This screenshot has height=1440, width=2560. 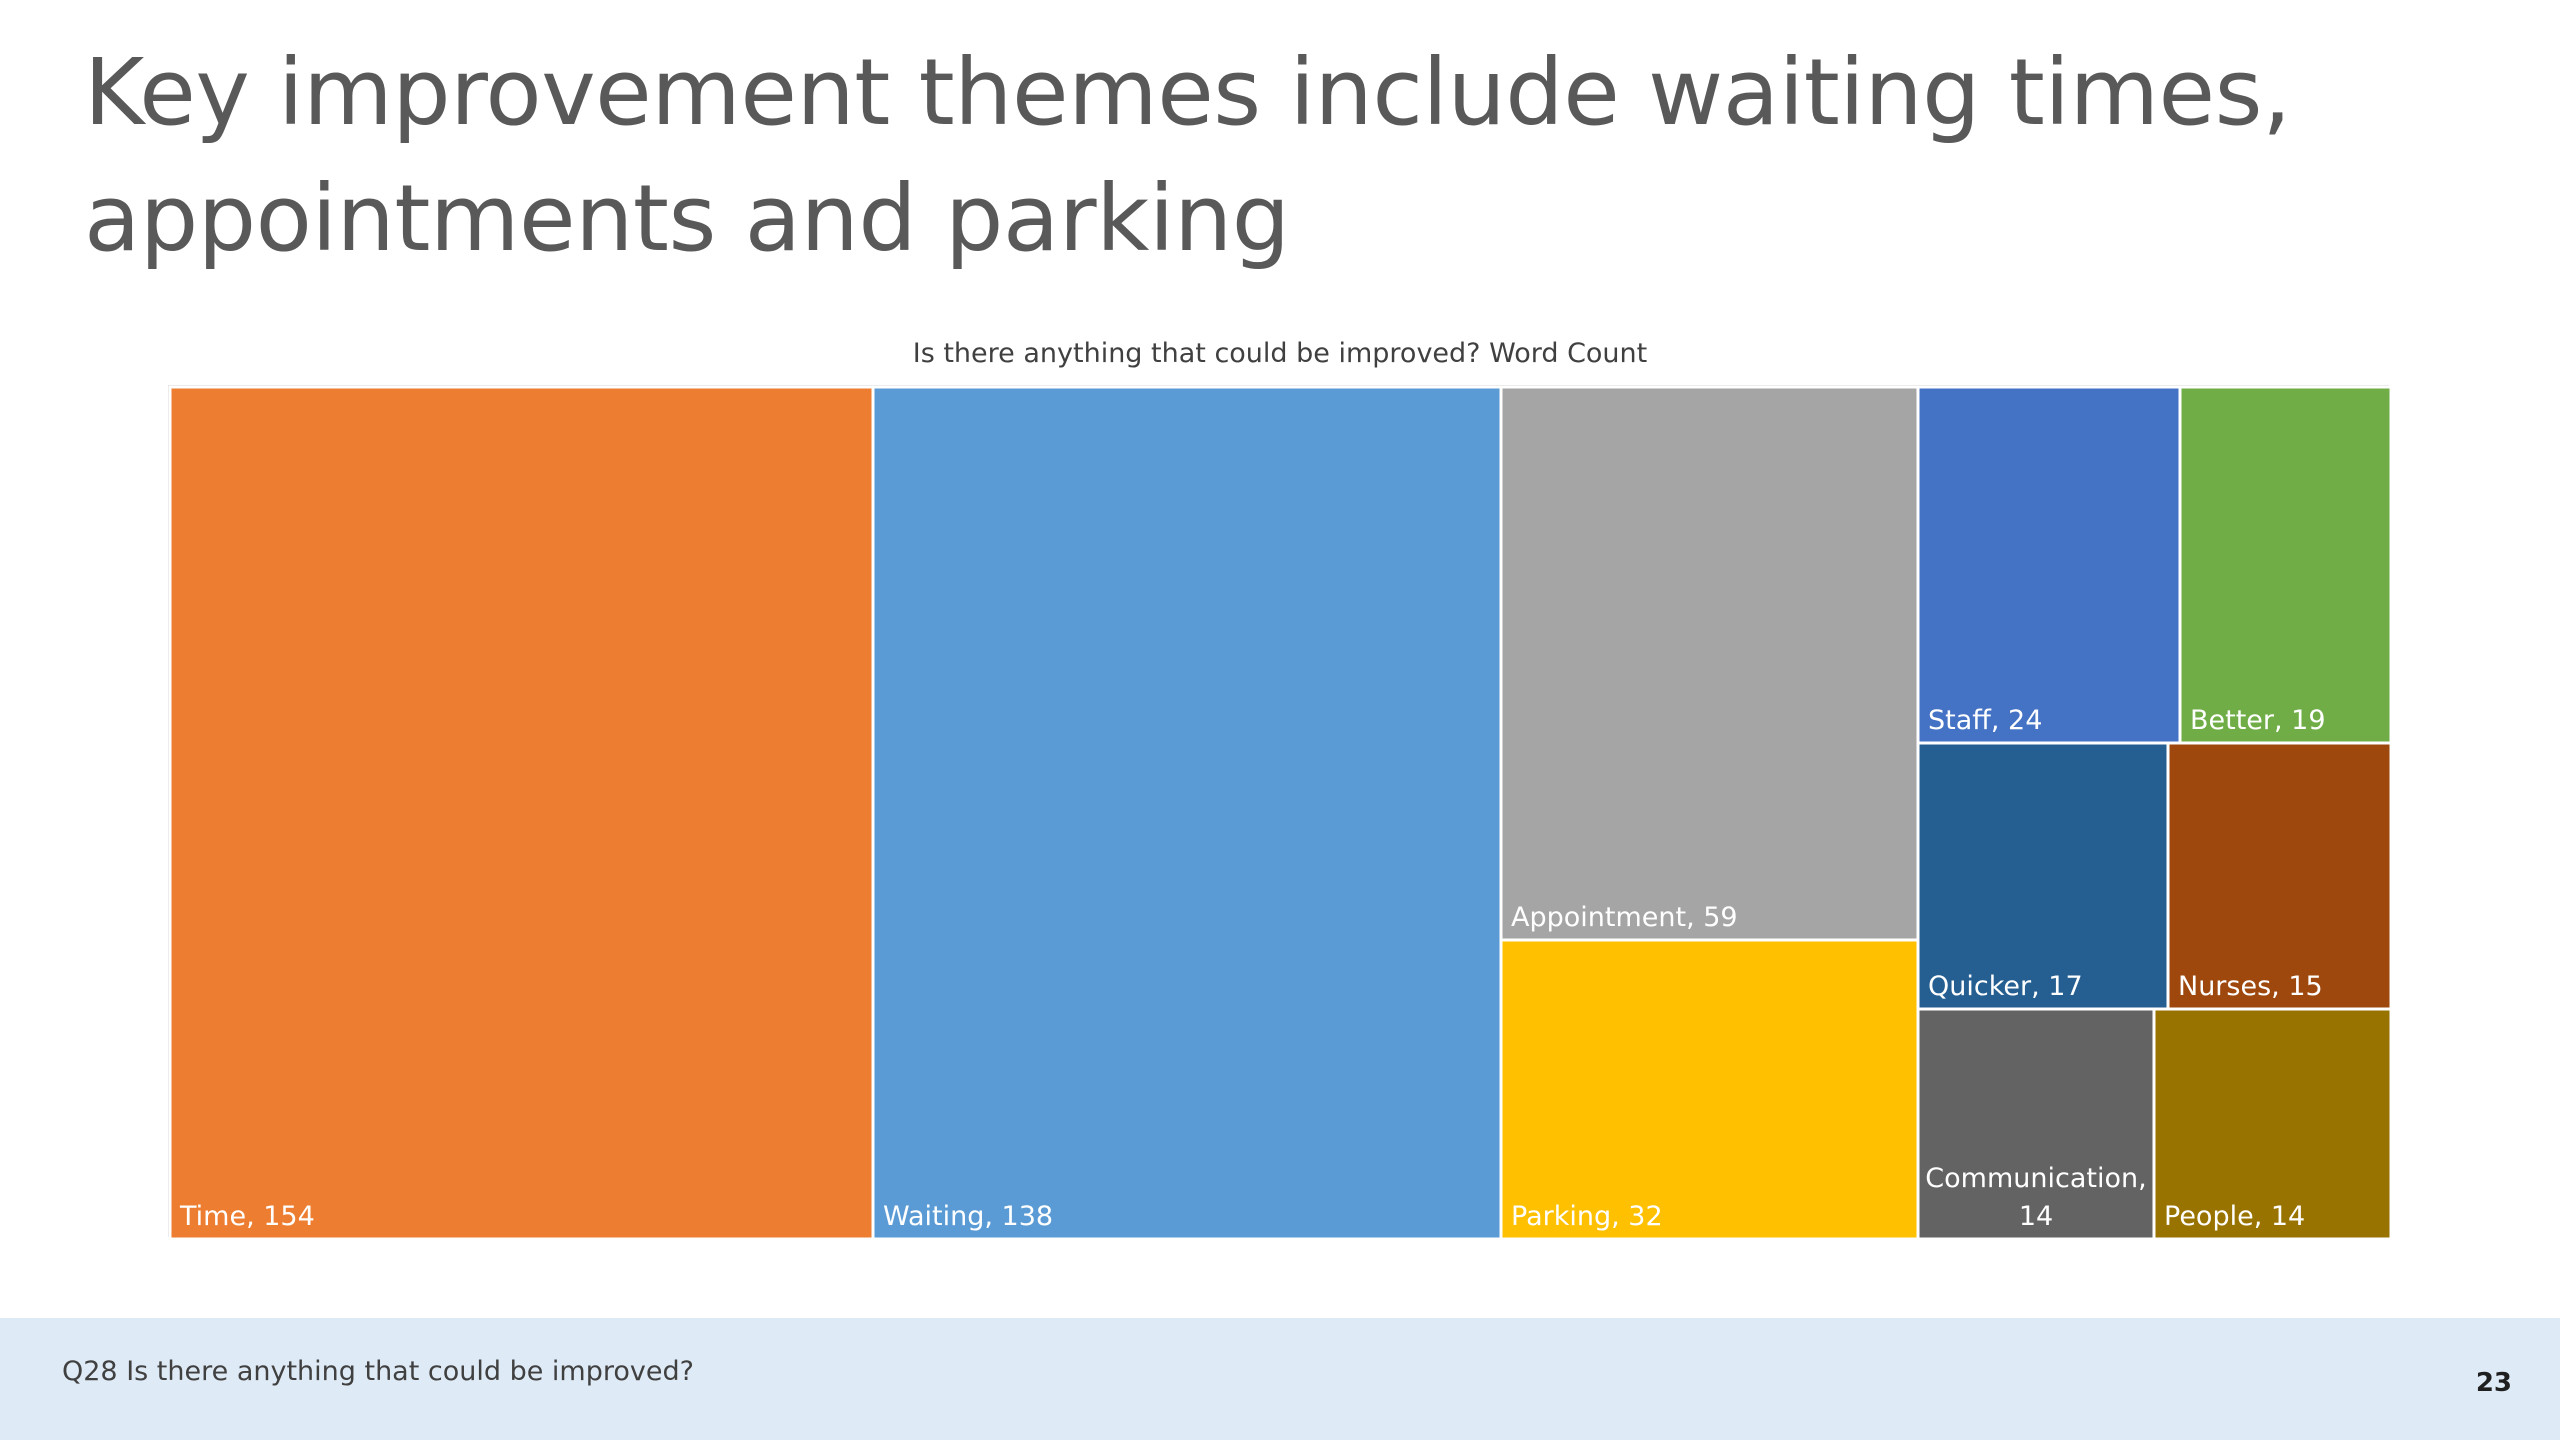 What do you see at coordinates (1624, 917) in the screenshot?
I see `treemap-label-appointment: Appointment, 59` at bounding box center [1624, 917].